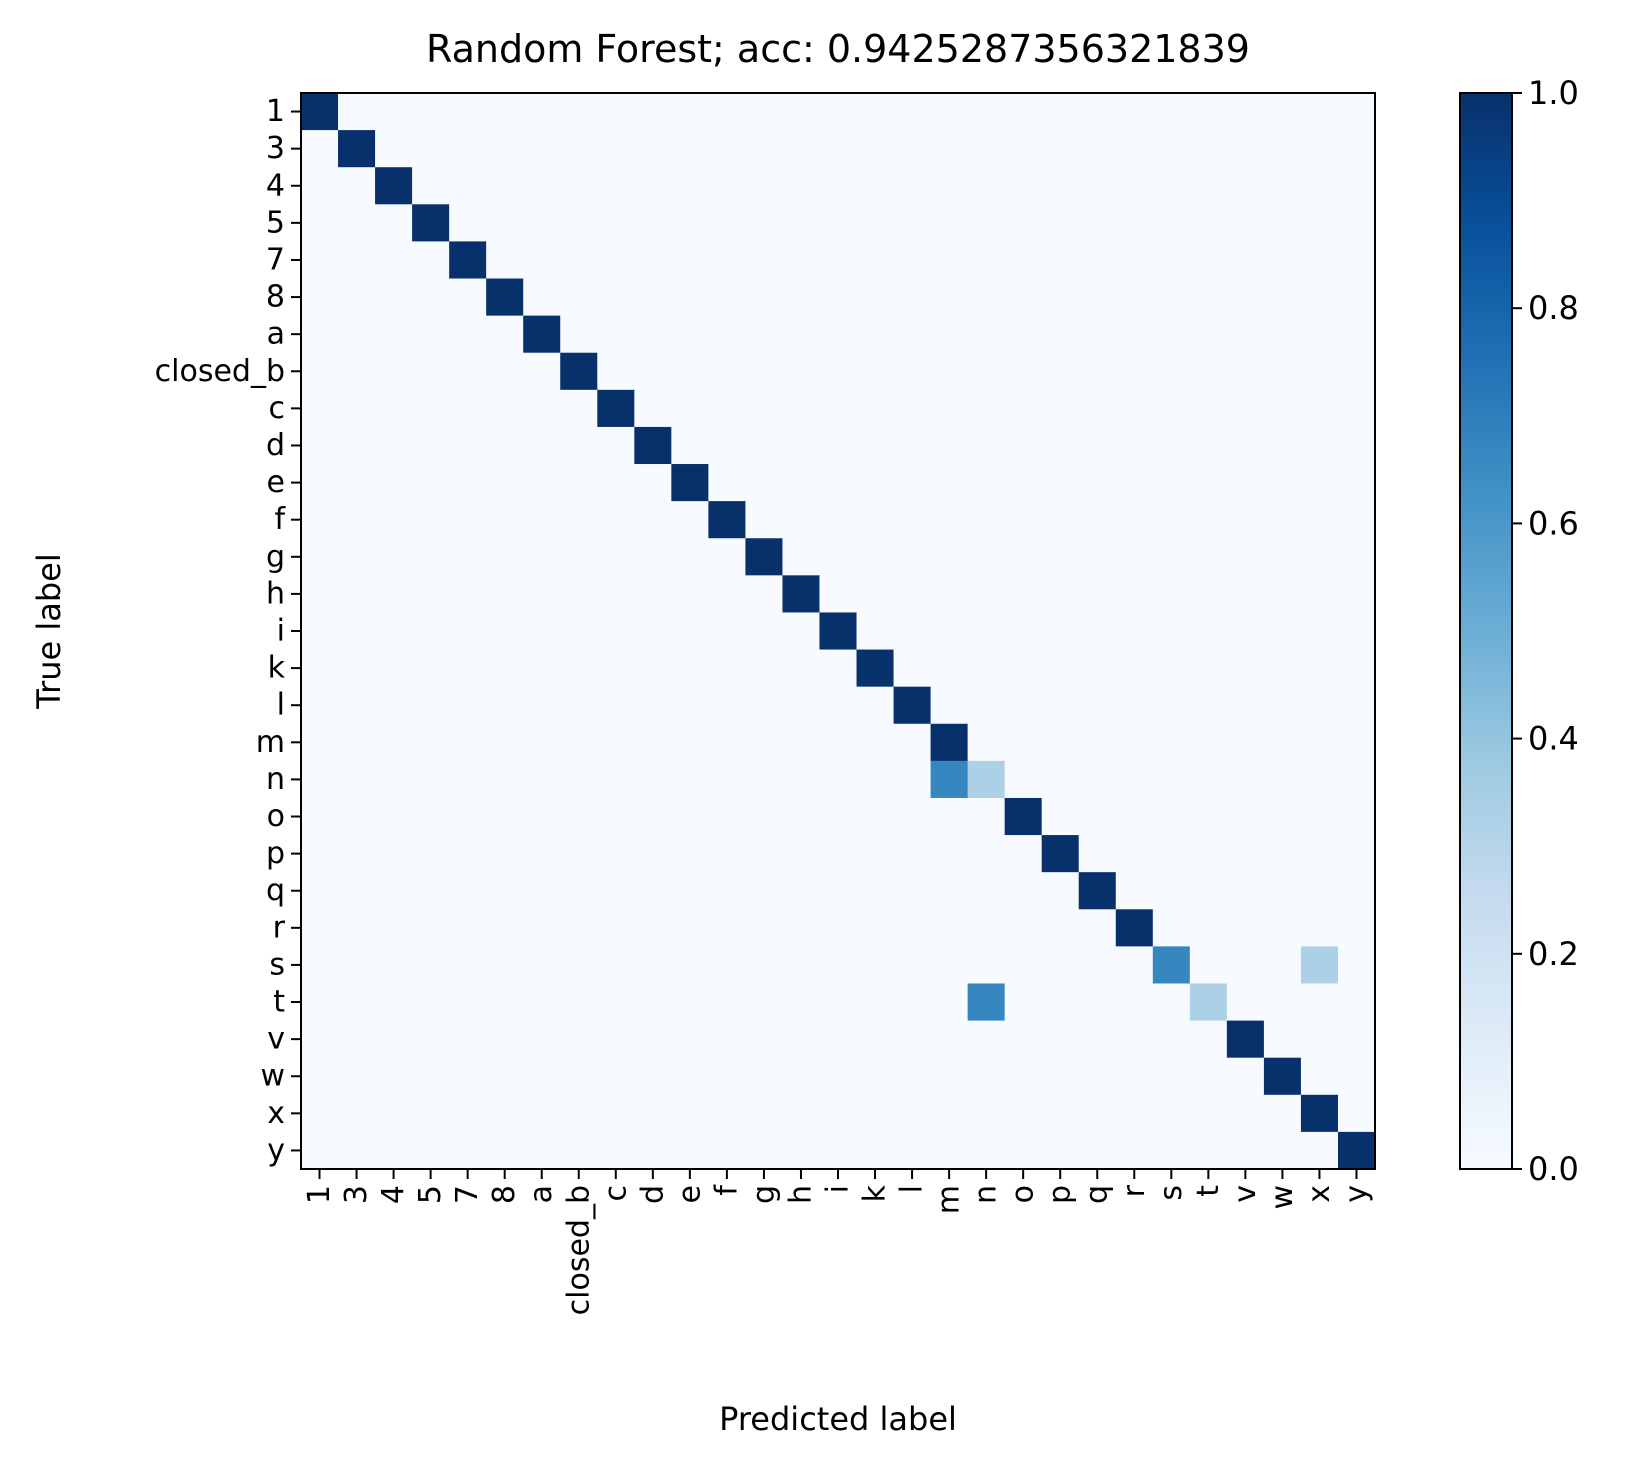 This screenshot has height=1464, width=1635. Describe the element at coordinates (949, 149) in the screenshot. I see `heatmap-cell-3-m` at that location.